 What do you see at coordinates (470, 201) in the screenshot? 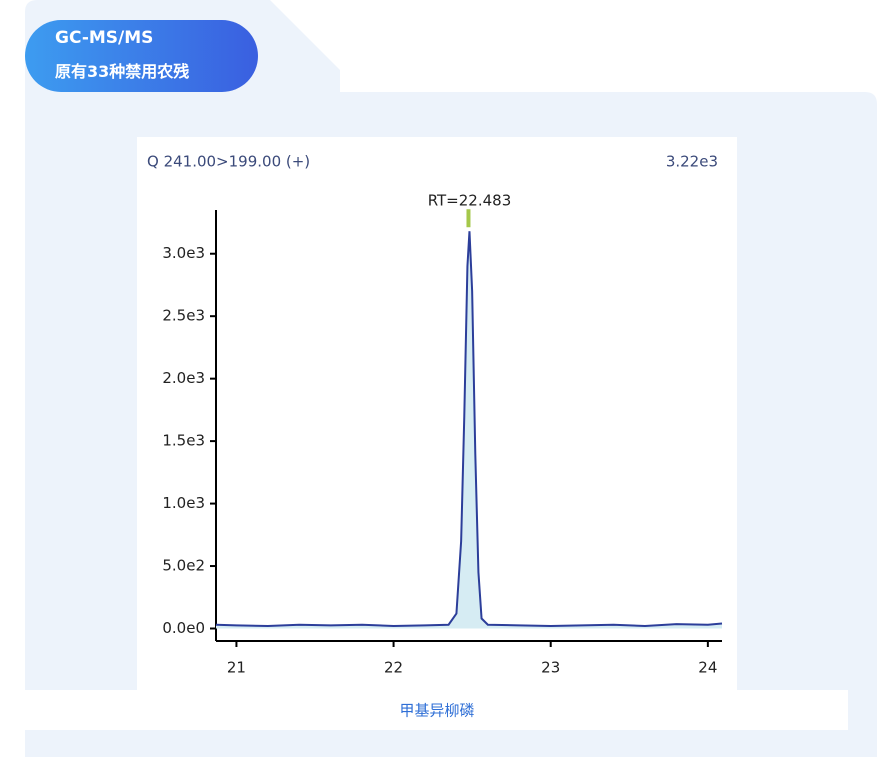
I see `annotation: RT=22.483` at bounding box center [470, 201].